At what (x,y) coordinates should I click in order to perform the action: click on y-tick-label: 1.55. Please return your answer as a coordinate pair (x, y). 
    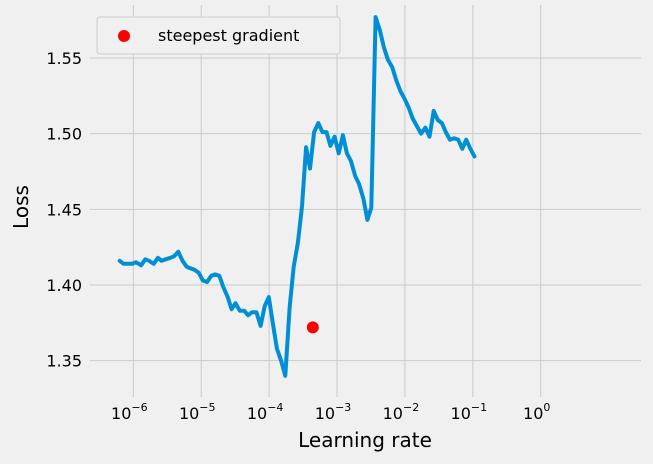
    Looking at the image, I should click on (64, 58).